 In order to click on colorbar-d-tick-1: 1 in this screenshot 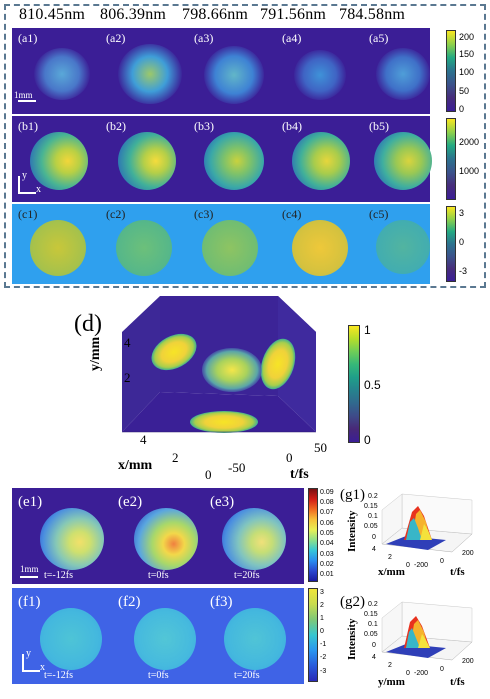, I will do `click(367, 330)`.